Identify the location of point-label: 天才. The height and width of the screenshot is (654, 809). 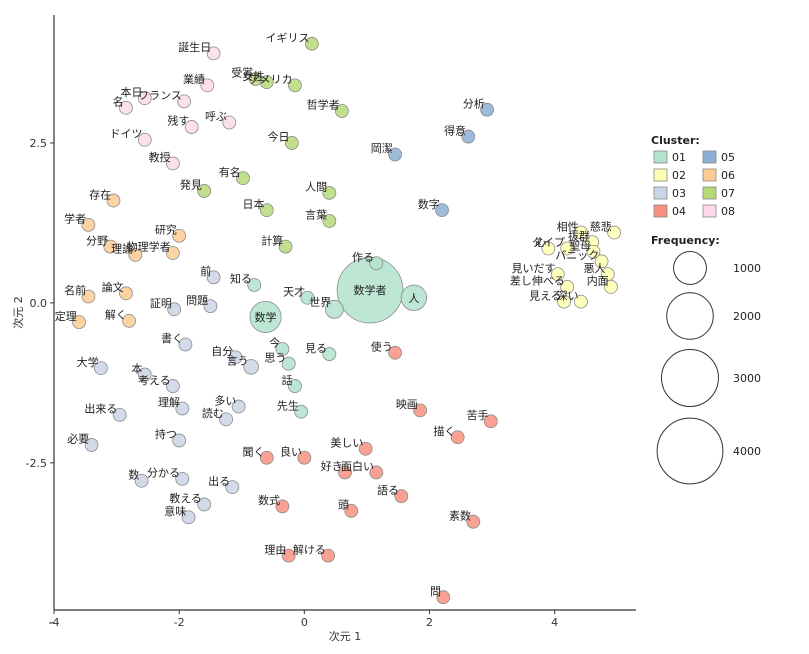
(294, 292).